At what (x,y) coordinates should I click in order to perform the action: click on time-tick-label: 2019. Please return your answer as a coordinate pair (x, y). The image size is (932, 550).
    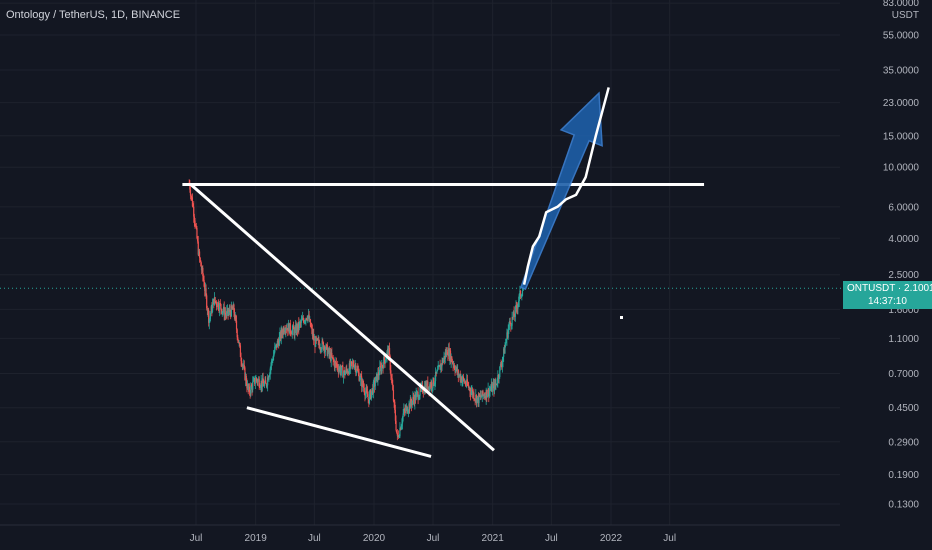
    Looking at the image, I should click on (256, 538).